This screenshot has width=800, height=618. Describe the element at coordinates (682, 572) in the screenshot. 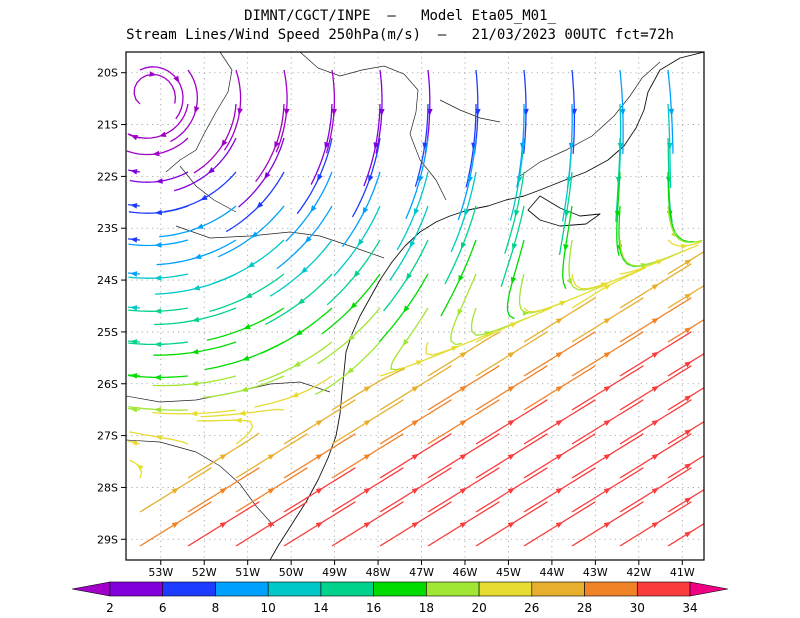

I see `lon-label: 41W` at that location.